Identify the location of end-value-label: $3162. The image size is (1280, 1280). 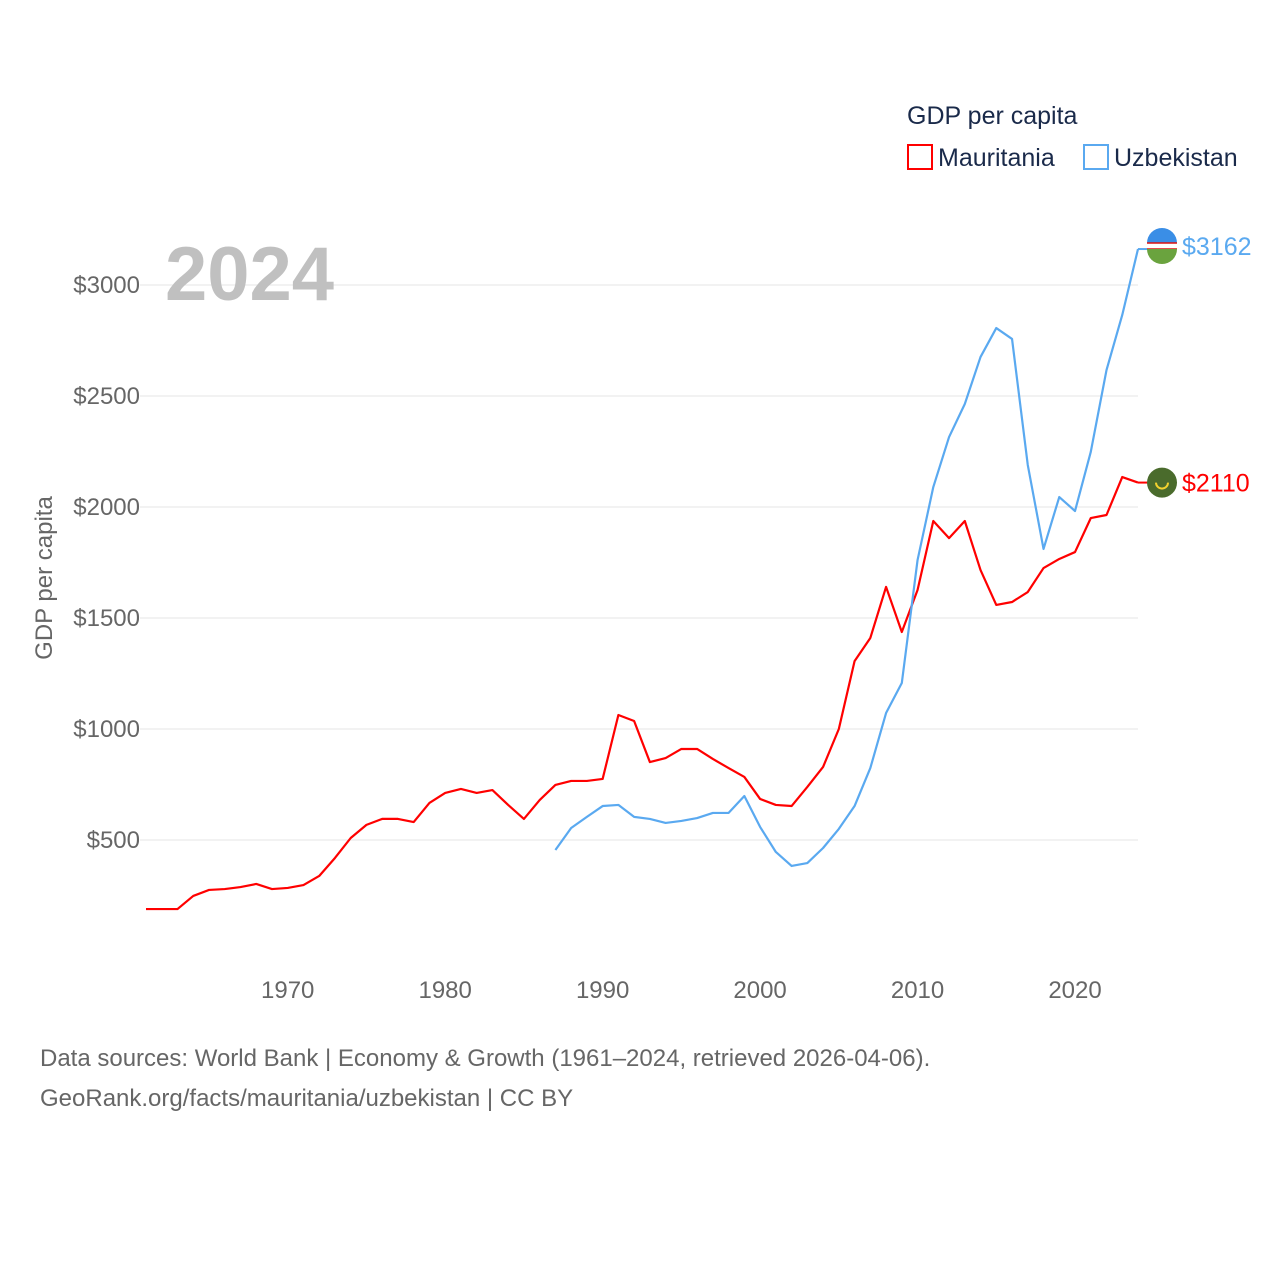
(1217, 247).